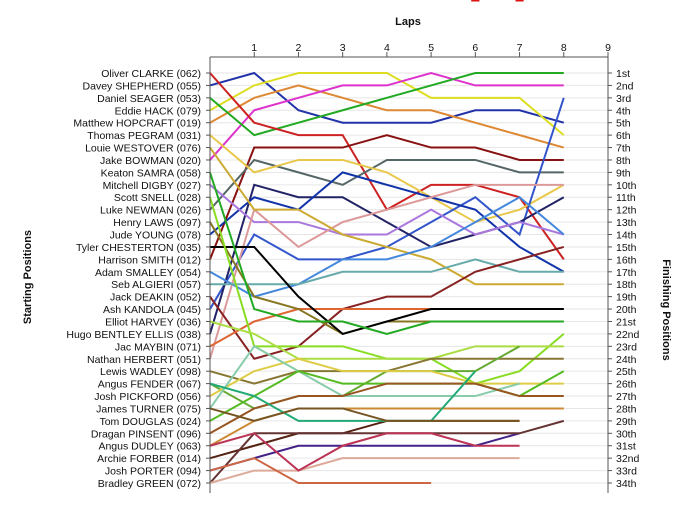  I want to click on finishing-position-label: 3rd, so click(623, 99).